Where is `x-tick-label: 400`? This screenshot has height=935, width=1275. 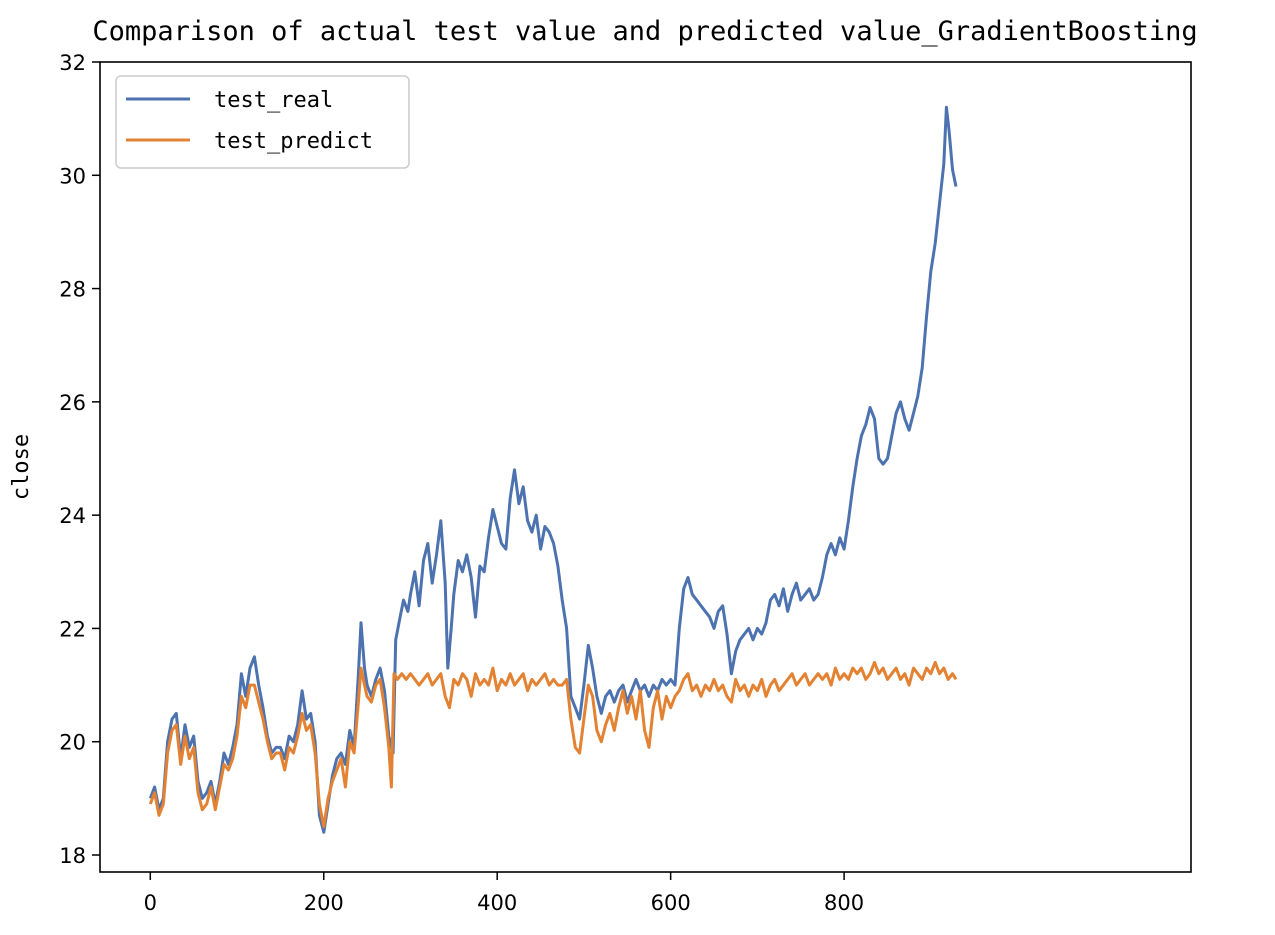 x-tick-label: 400 is located at coordinates (497, 903).